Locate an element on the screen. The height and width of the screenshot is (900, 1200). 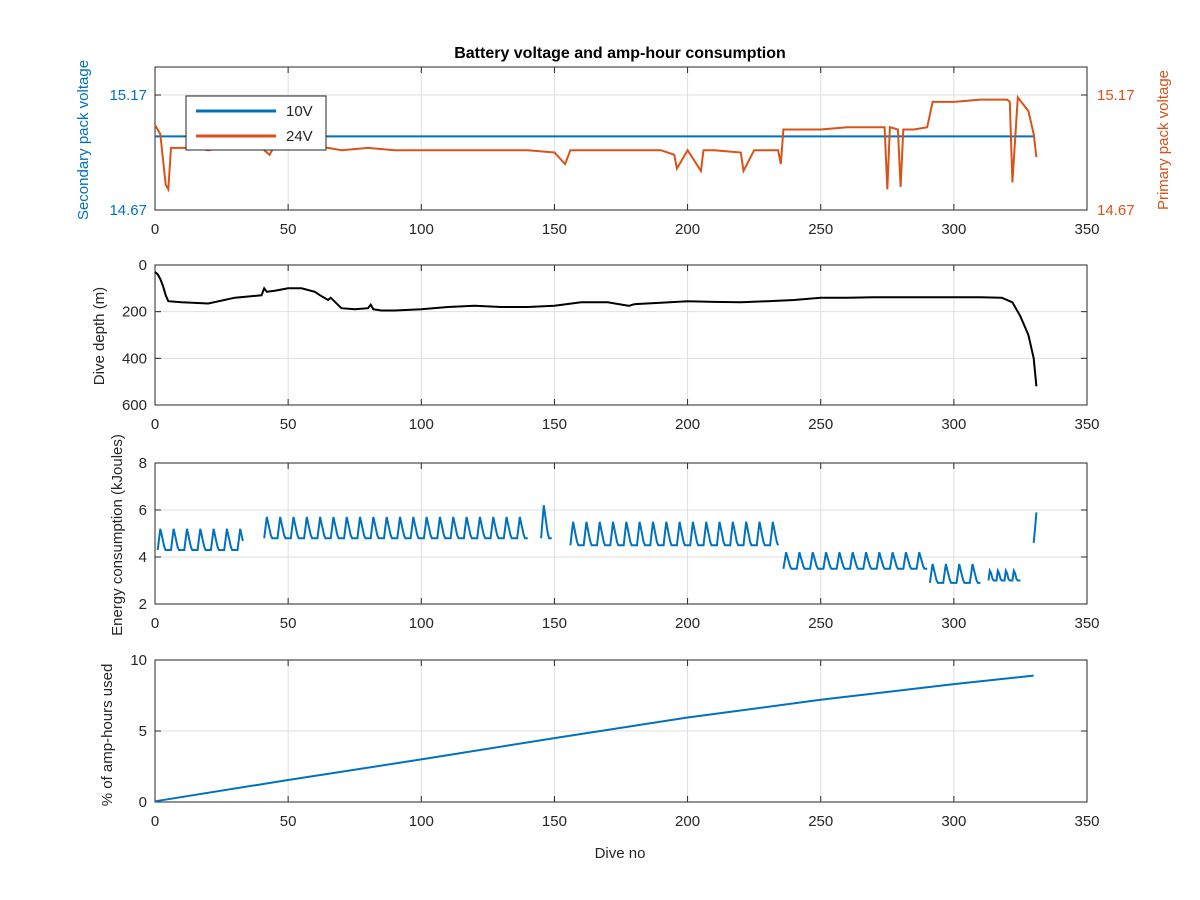
y-axis-label: Energy consumption (kJoules) is located at coordinates (117, 535).